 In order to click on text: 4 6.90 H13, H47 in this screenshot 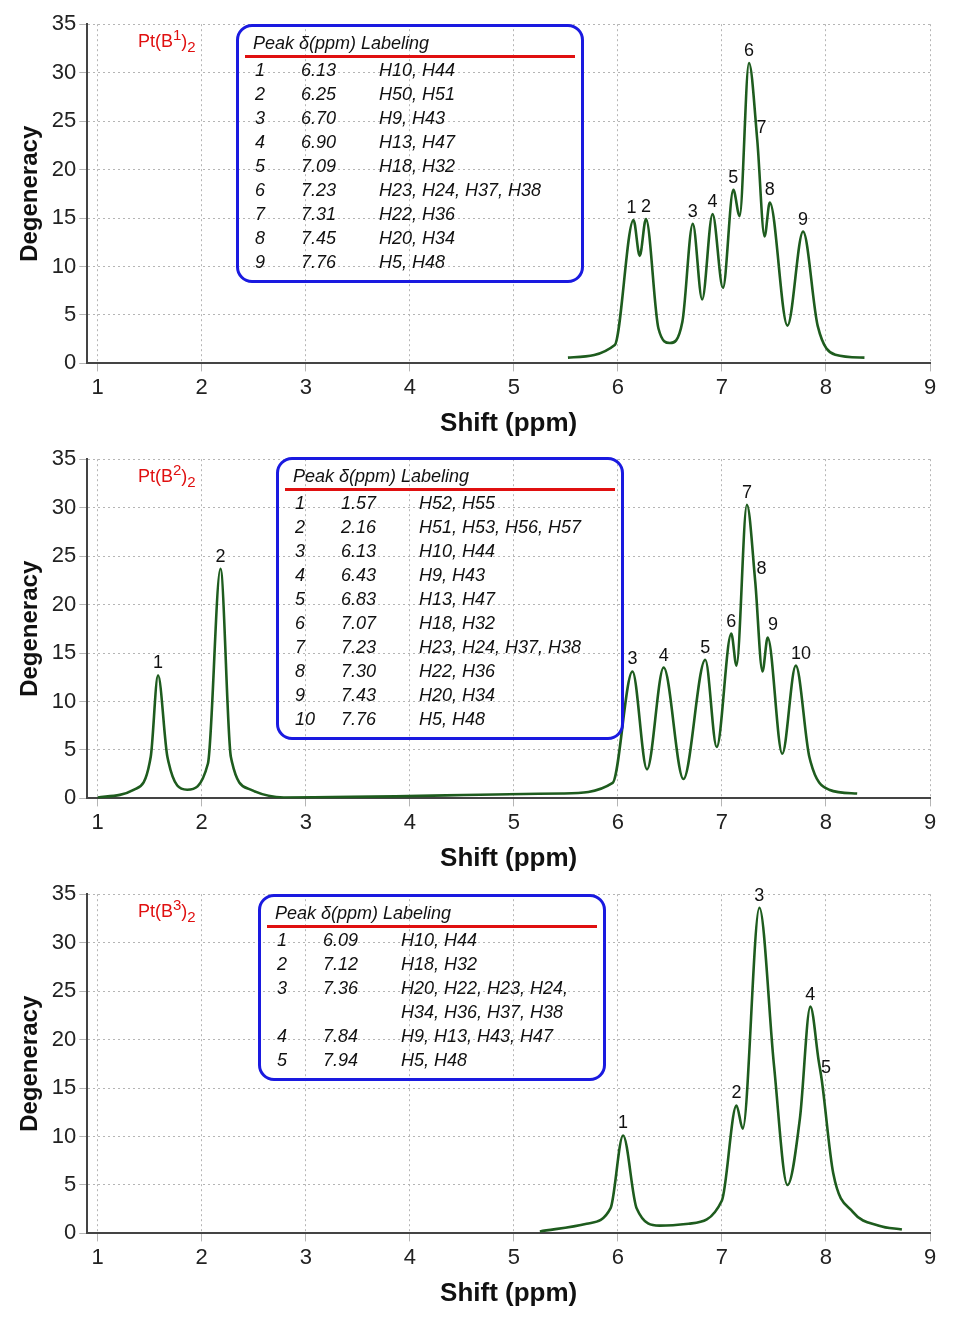, I will do `click(355, 142)`.